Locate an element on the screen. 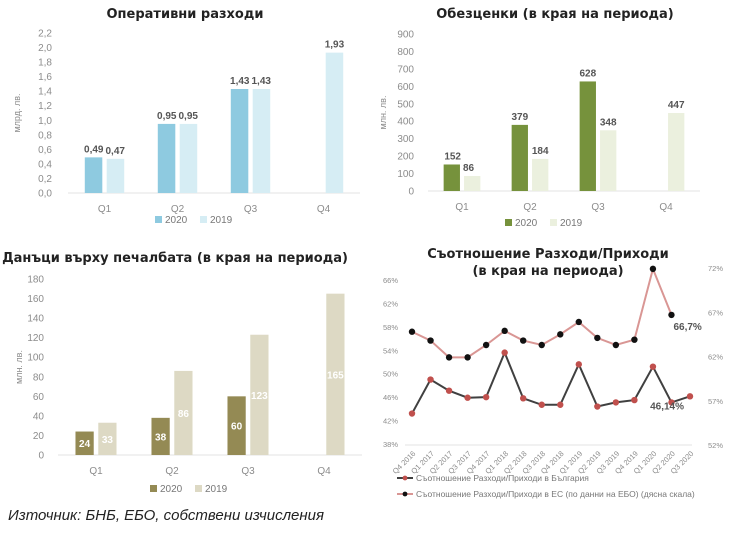  y-right-tick-label: 57% is located at coordinates (715, 401).